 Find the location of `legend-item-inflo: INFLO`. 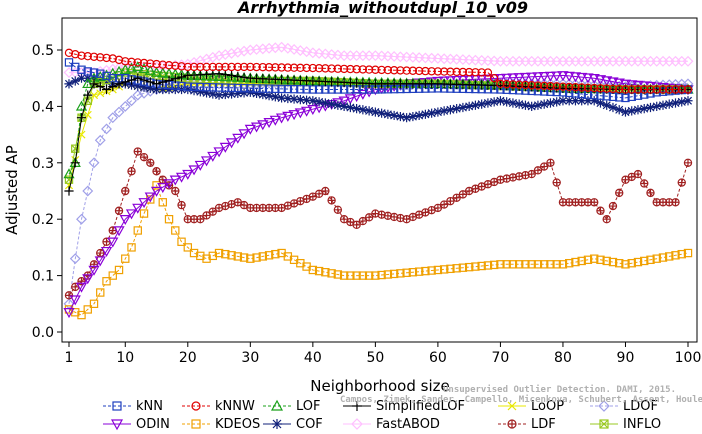

legend-item-inflo: INFLO is located at coordinates (625, 424).